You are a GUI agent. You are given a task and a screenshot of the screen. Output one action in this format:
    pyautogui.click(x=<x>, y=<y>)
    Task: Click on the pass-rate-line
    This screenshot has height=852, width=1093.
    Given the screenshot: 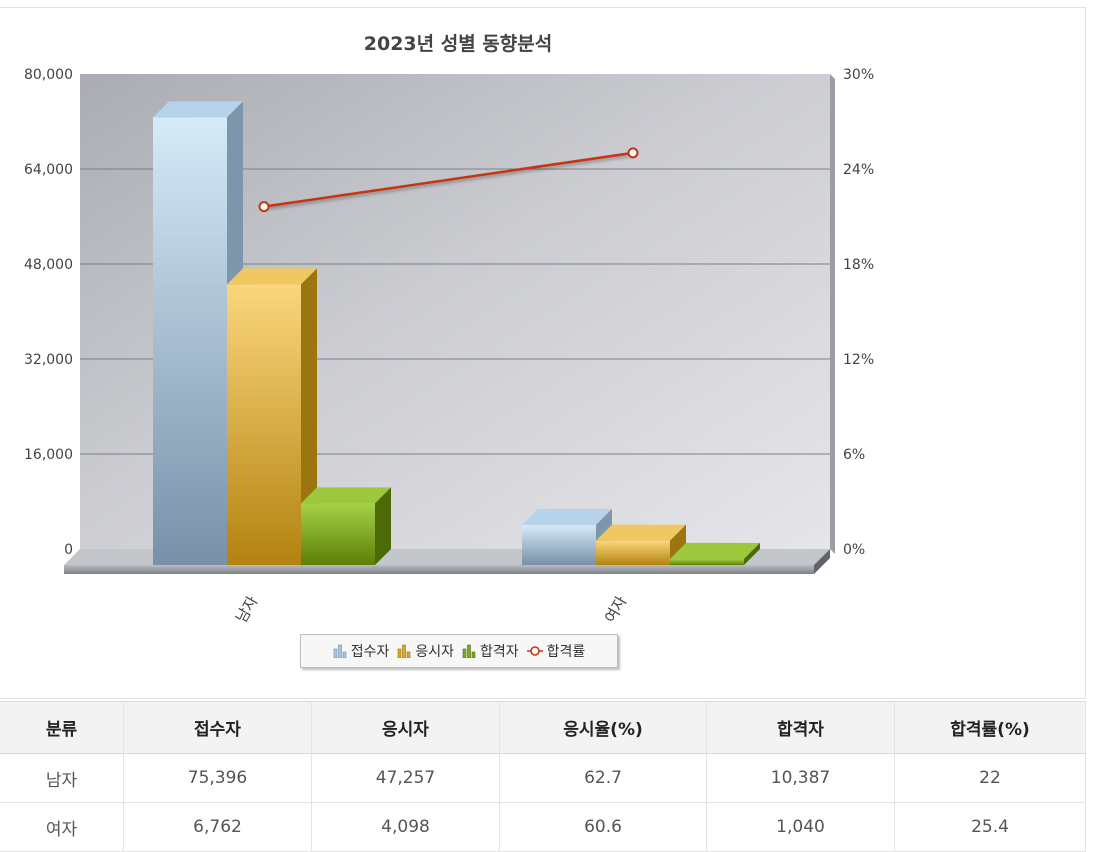 What is the action you would take?
    pyautogui.click(x=448, y=179)
    